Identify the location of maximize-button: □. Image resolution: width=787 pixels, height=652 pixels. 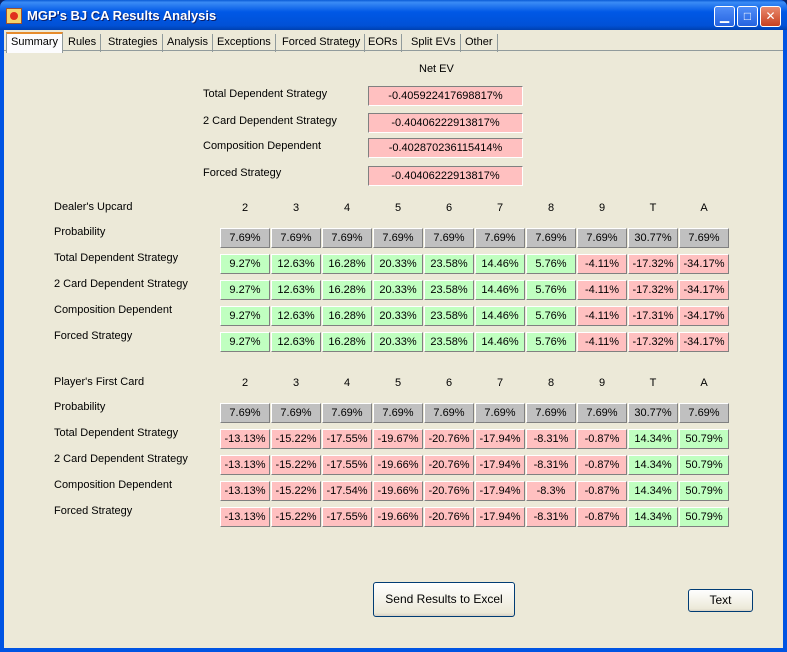
(747, 16).